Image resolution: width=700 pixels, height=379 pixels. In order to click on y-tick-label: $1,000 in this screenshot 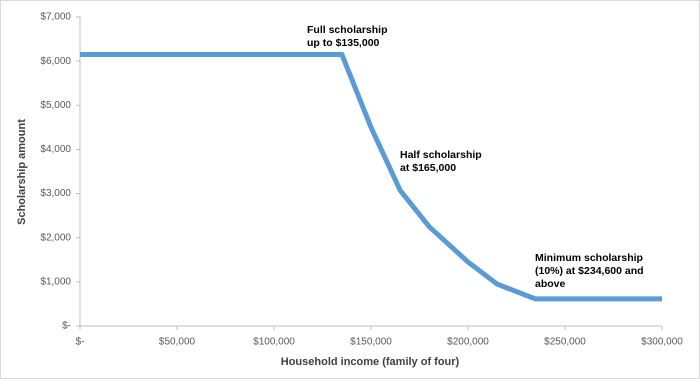, I will do `click(55, 281)`.